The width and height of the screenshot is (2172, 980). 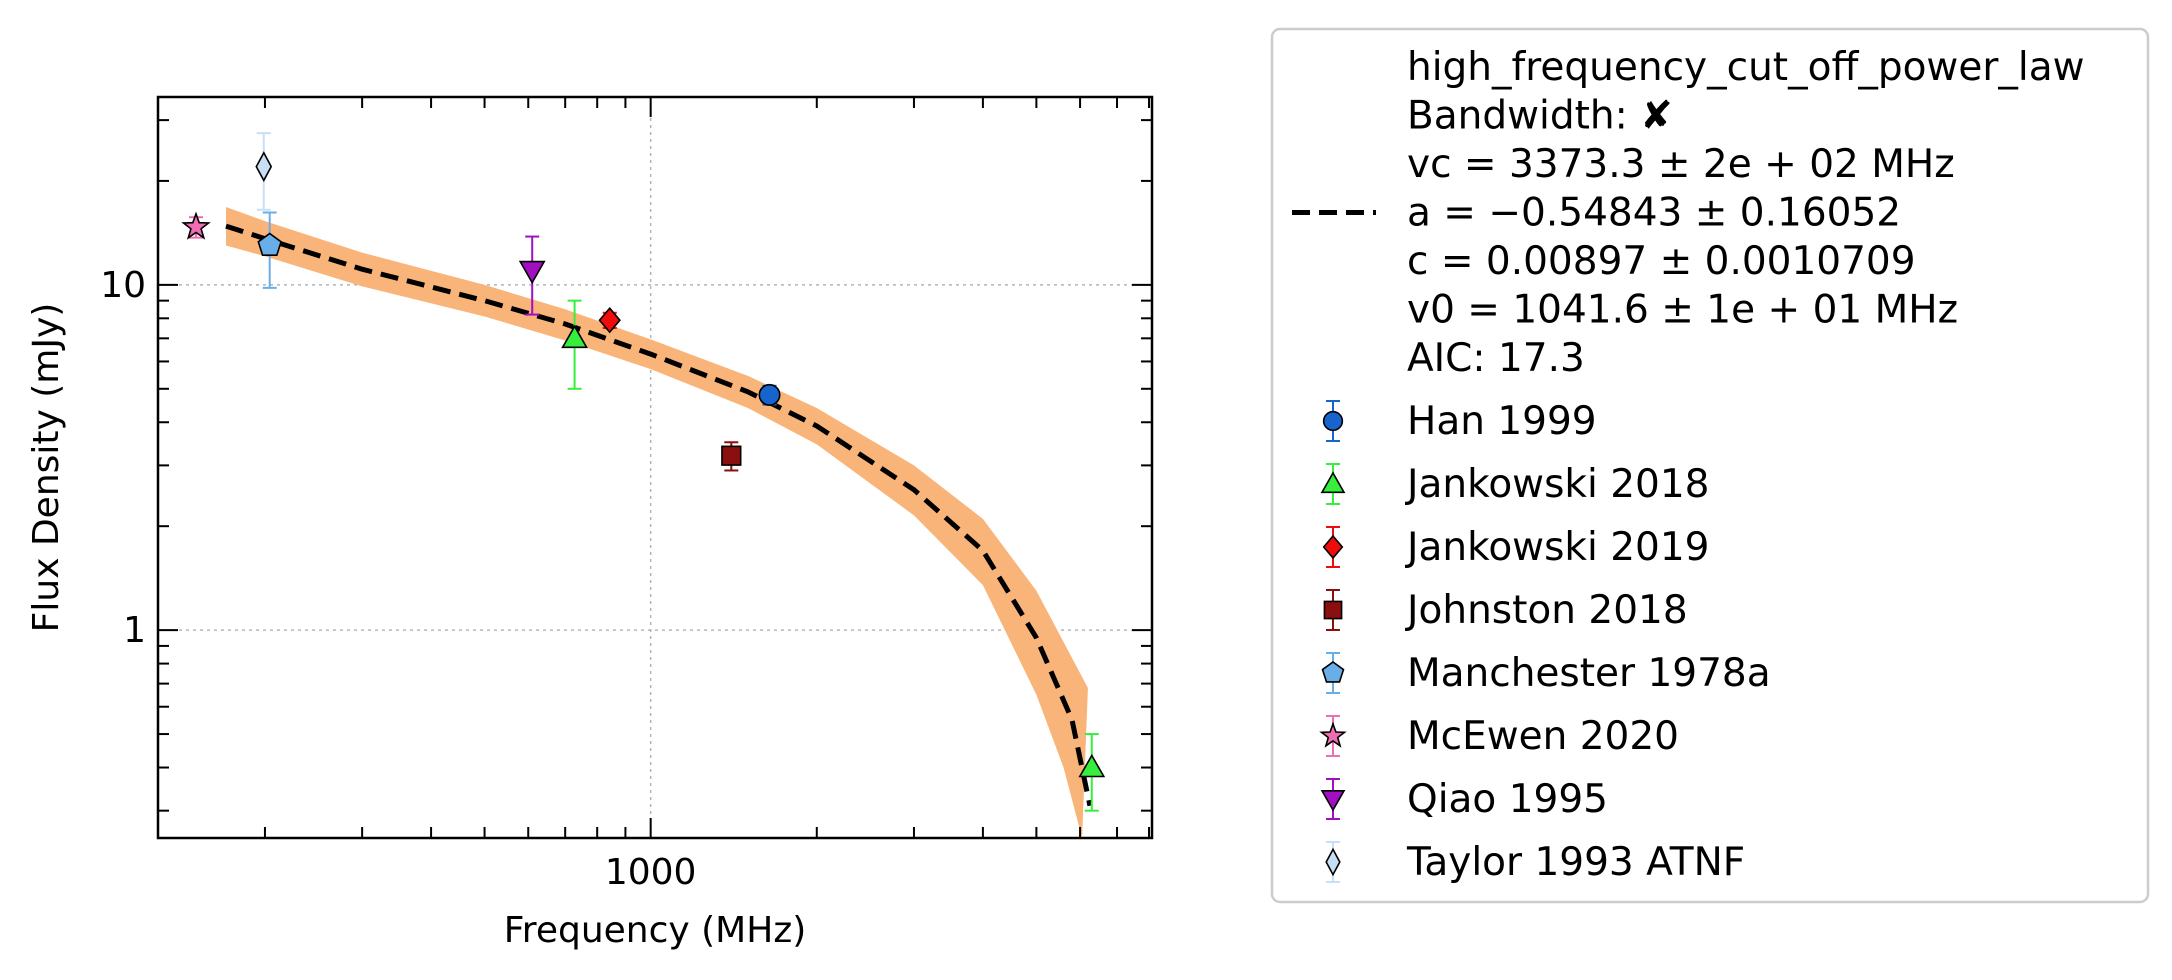 I want to click on legend-label: Manchester 1978a, so click(x=1589, y=673).